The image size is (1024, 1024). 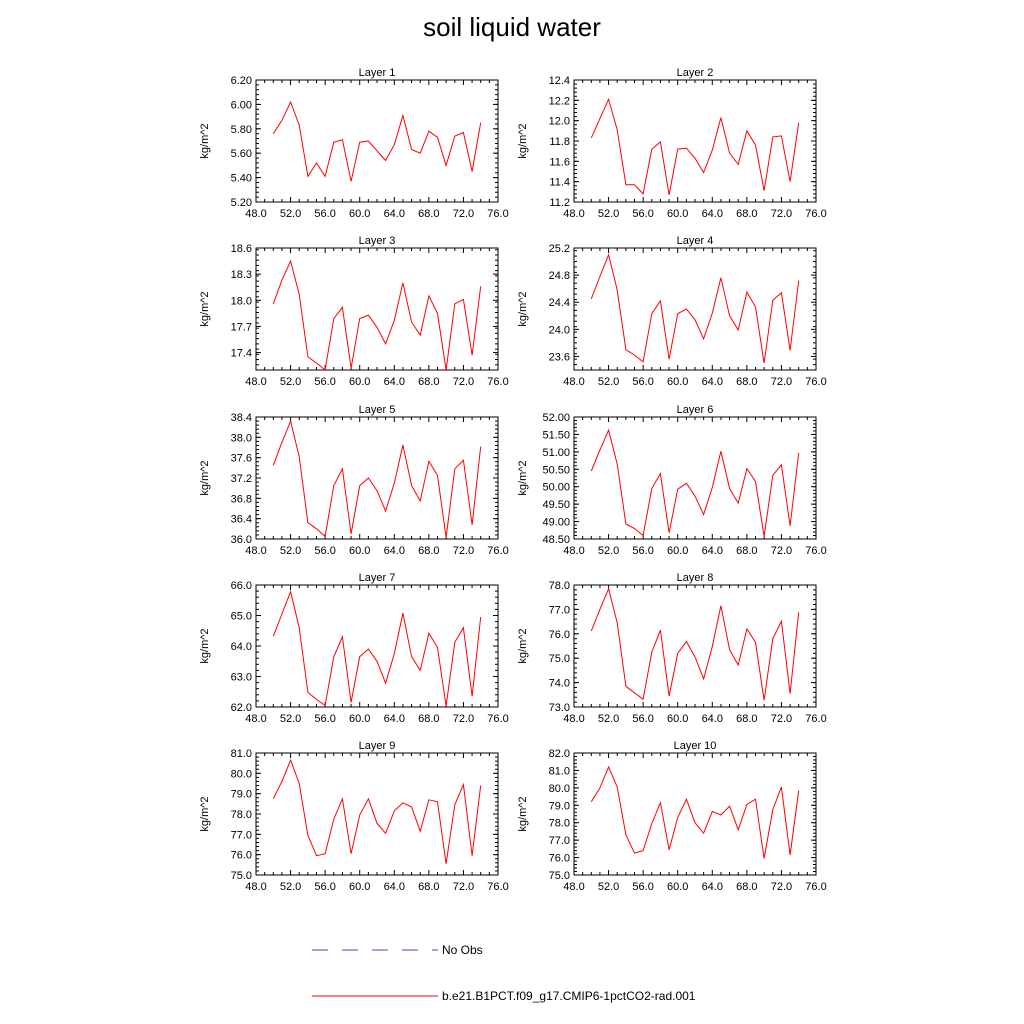 I want to click on panel-3-xtick-label: 72.0, so click(x=463, y=382).